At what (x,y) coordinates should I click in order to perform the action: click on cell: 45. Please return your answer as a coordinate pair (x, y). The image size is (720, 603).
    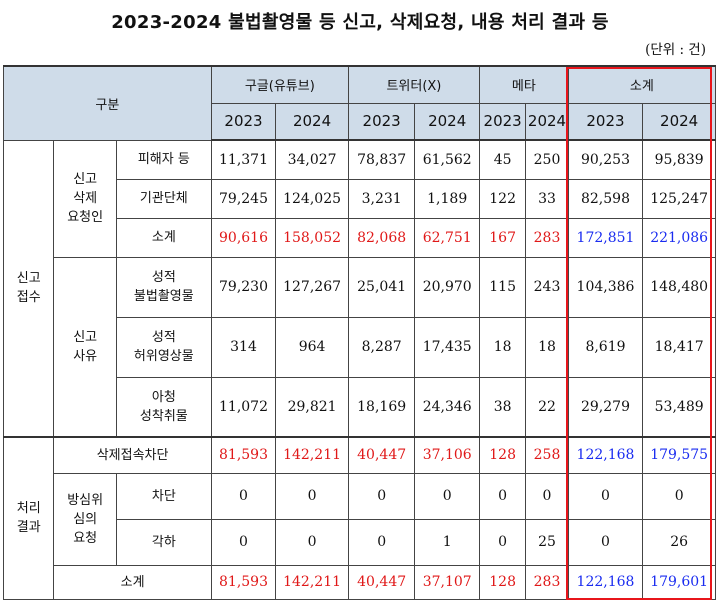
    Looking at the image, I should click on (502, 159).